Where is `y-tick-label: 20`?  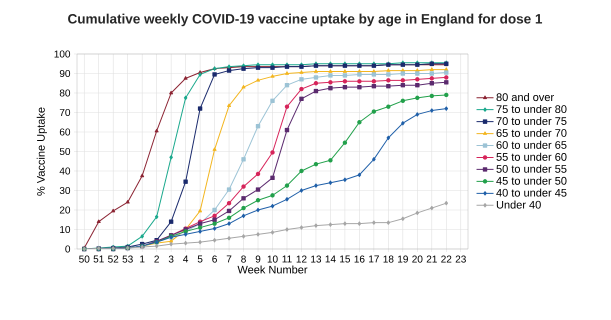 y-tick-label: 20 is located at coordinates (65, 210).